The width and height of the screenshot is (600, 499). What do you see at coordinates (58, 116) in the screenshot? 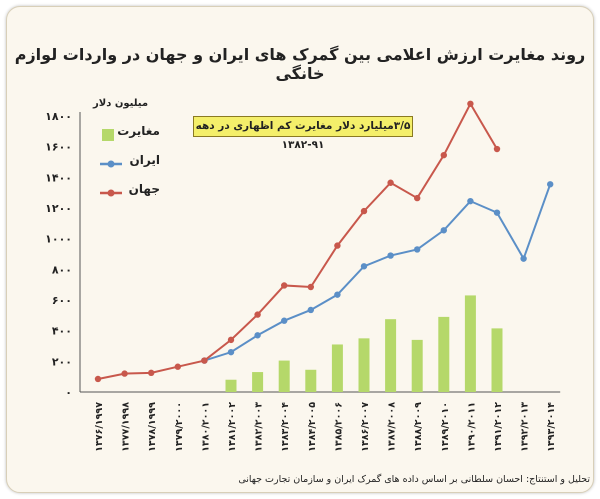
I see `y-tick-label: ۱۸۰۰` at bounding box center [58, 116].